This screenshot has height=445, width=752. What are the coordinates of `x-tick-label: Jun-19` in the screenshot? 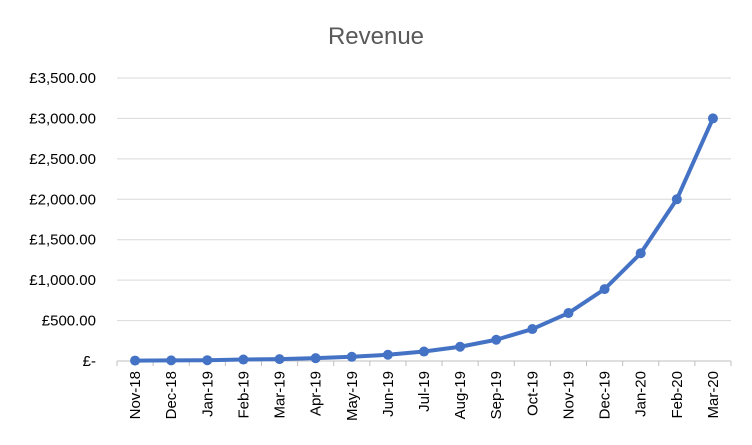 It's located at (388, 394).